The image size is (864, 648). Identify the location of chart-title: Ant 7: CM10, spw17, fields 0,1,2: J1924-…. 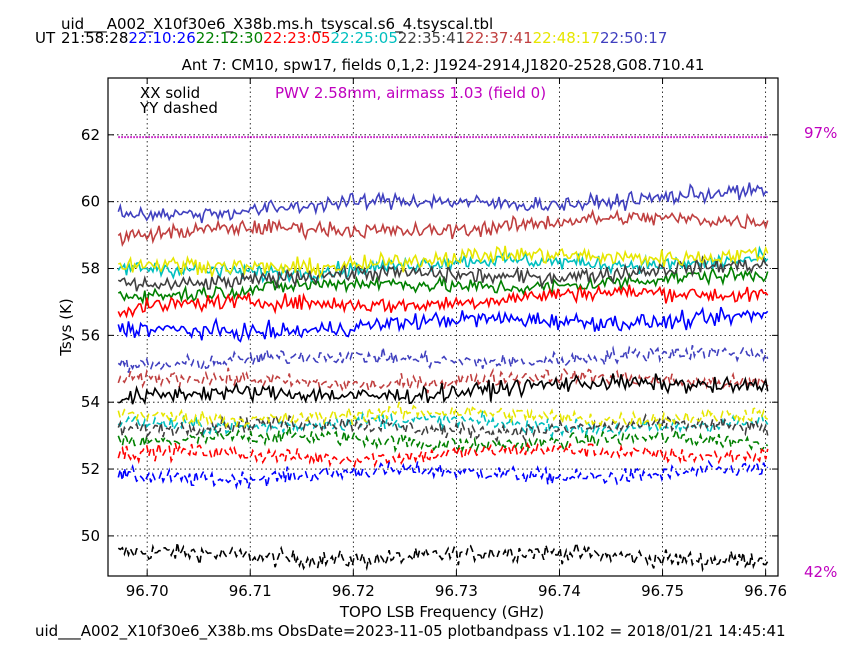
(443, 65).